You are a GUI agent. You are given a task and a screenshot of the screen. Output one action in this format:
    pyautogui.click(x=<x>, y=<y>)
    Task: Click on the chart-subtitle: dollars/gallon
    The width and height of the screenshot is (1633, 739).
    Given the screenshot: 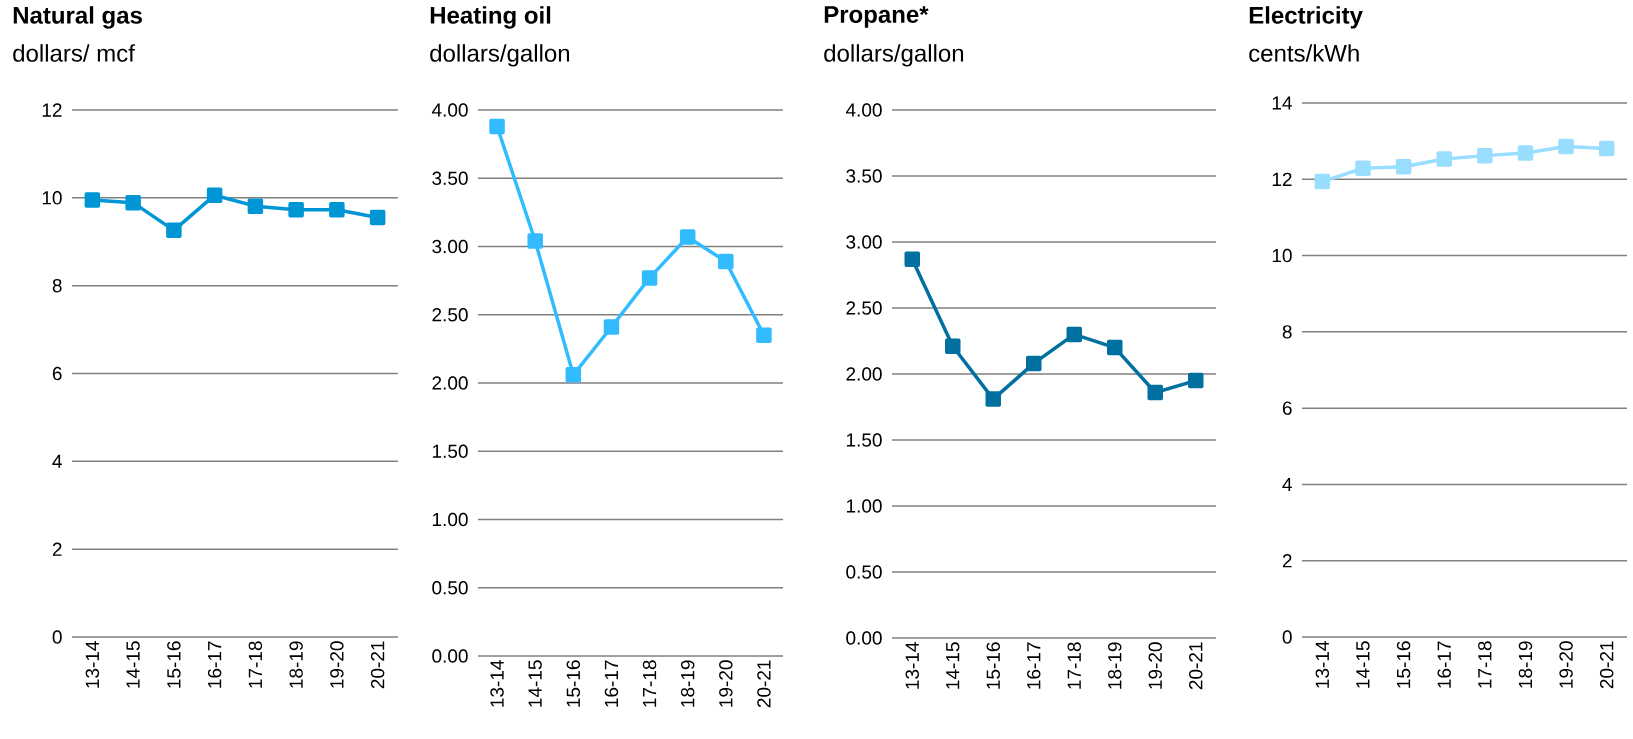 What is the action you would take?
    pyautogui.click(x=500, y=55)
    